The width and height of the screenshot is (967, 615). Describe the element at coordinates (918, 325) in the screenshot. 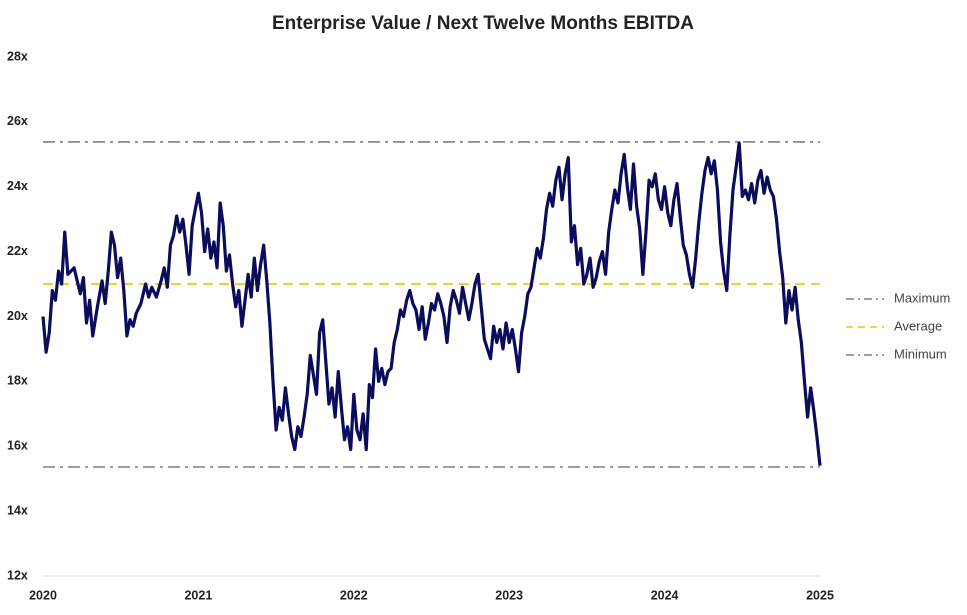

I see `legend-label: Average` at that location.